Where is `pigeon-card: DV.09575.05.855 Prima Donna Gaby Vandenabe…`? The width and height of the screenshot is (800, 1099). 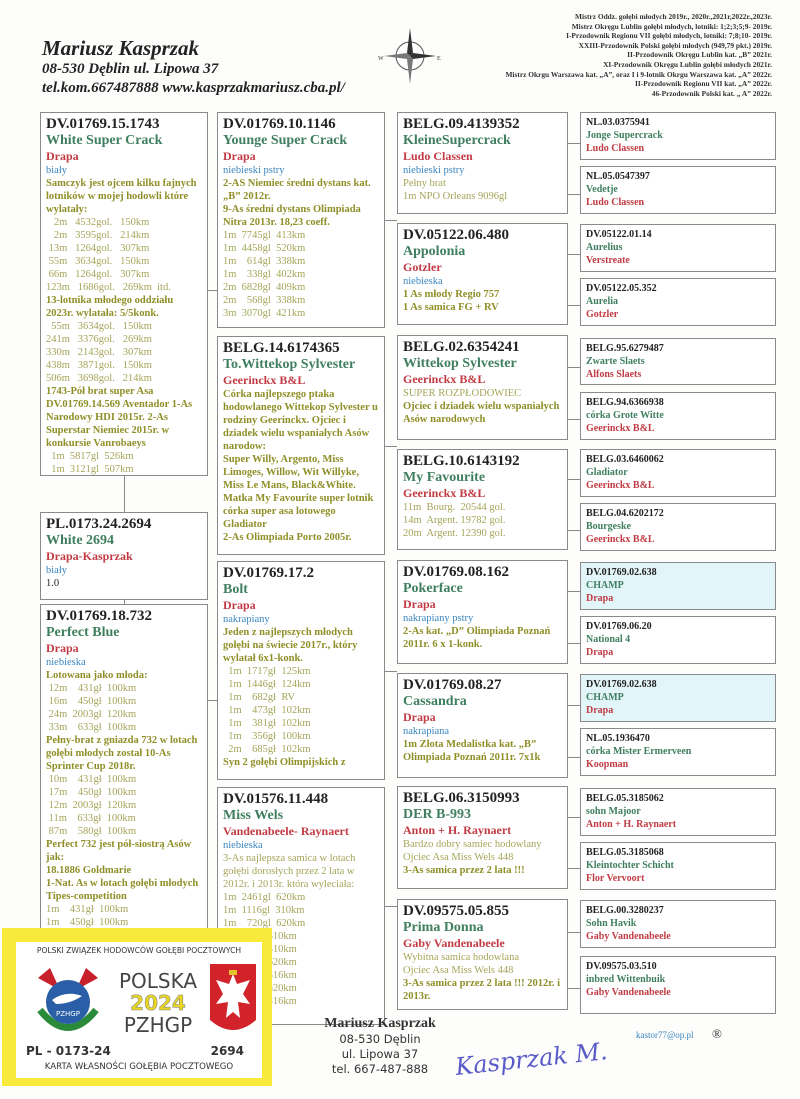
pigeon-card: DV.09575.05.855 Prima Donna Gaby Vandenabe… is located at coordinates (482, 954).